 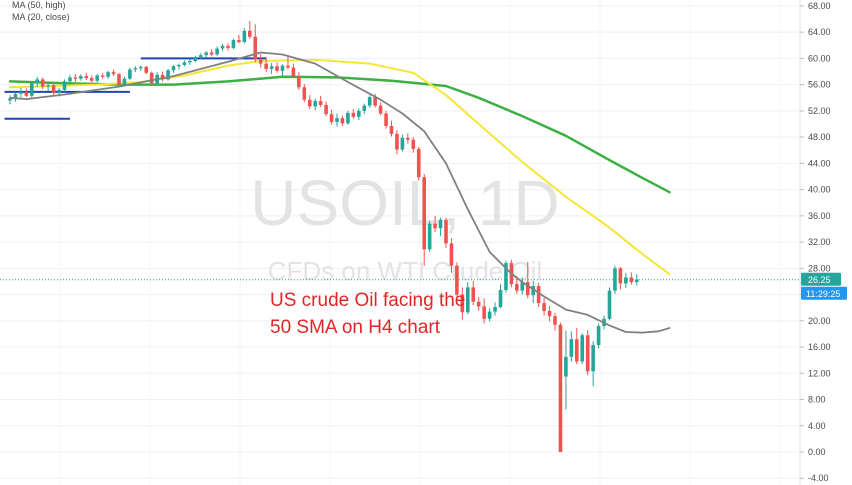 What do you see at coordinates (819, 85) in the screenshot?
I see `y-tick-label: 56.00` at bounding box center [819, 85].